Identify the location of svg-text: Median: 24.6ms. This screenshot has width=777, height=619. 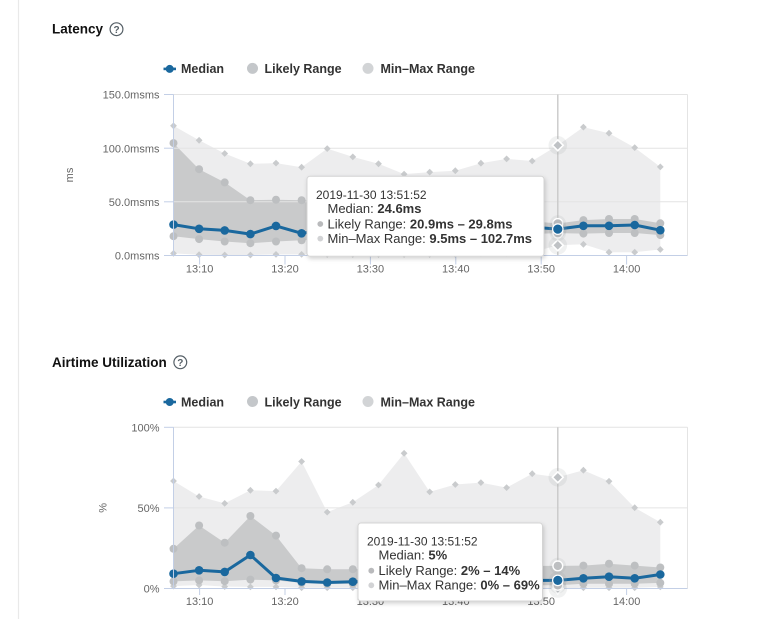
(375, 208).